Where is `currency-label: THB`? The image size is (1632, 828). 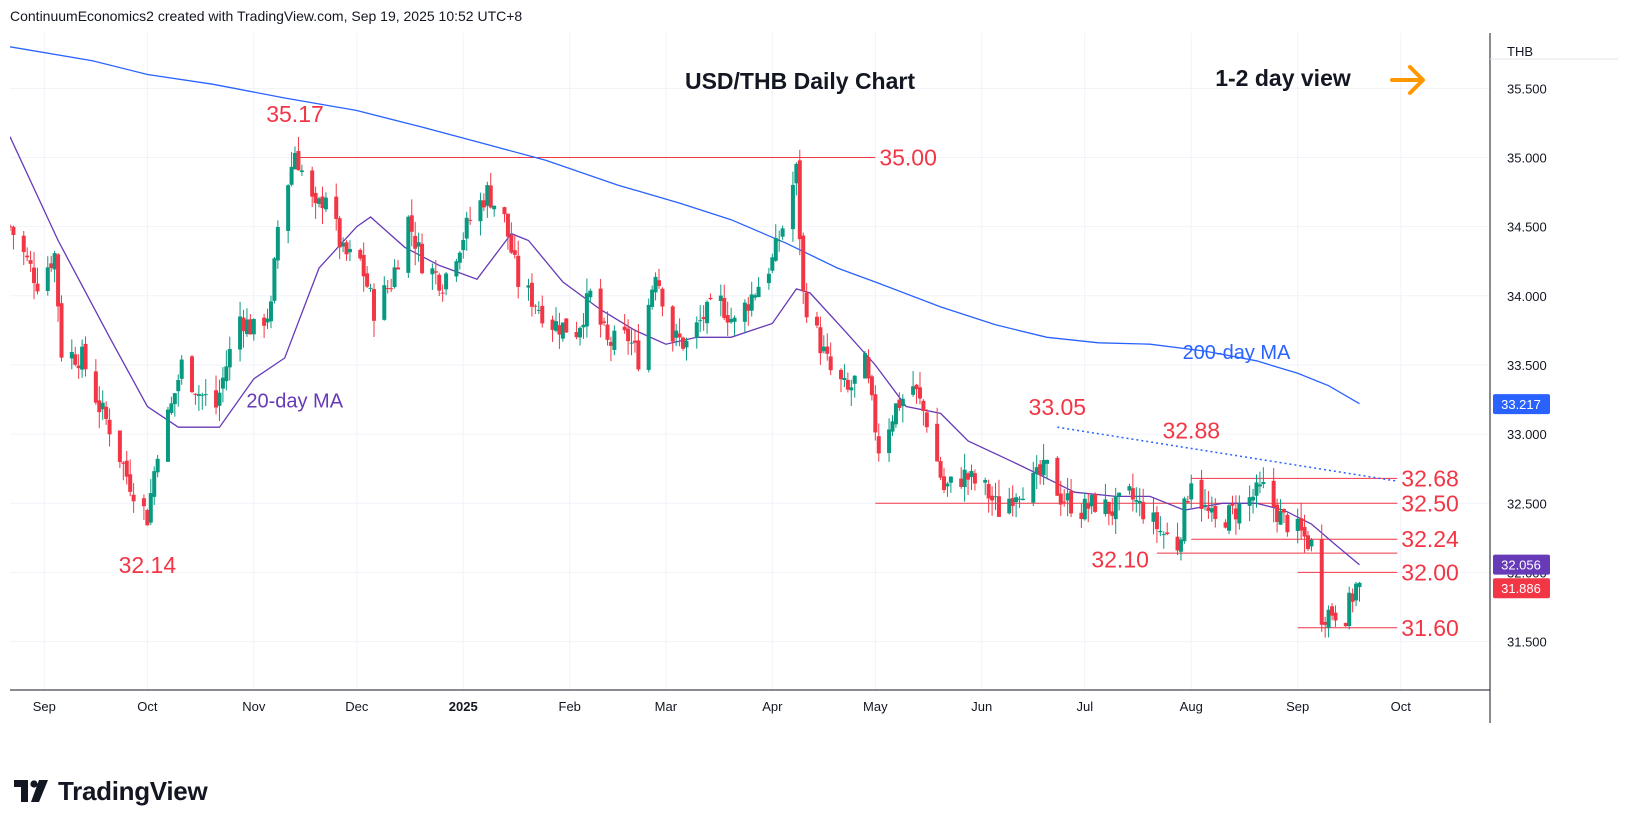
currency-label: THB is located at coordinates (1520, 51).